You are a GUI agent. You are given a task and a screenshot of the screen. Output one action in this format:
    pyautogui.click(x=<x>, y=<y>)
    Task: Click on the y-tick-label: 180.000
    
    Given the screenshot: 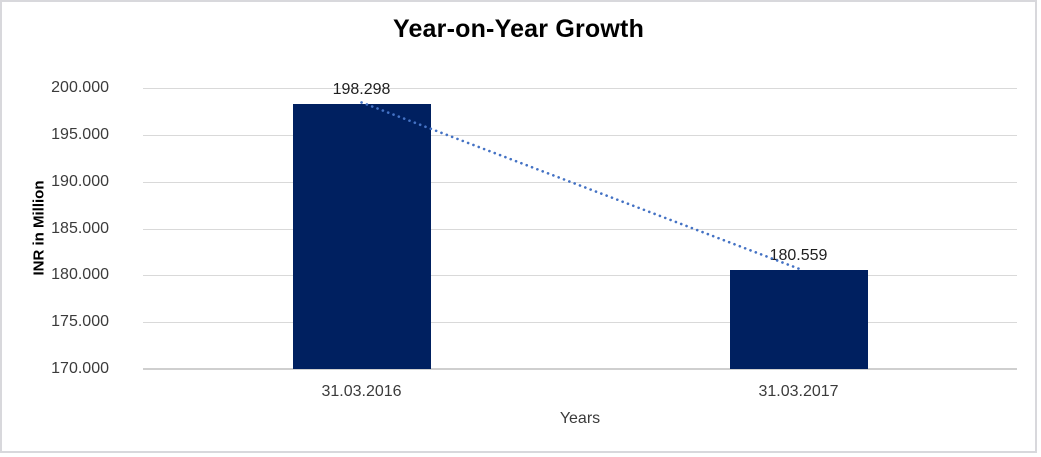 What is the action you would take?
    pyautogui.click(x=80, y=275)
    